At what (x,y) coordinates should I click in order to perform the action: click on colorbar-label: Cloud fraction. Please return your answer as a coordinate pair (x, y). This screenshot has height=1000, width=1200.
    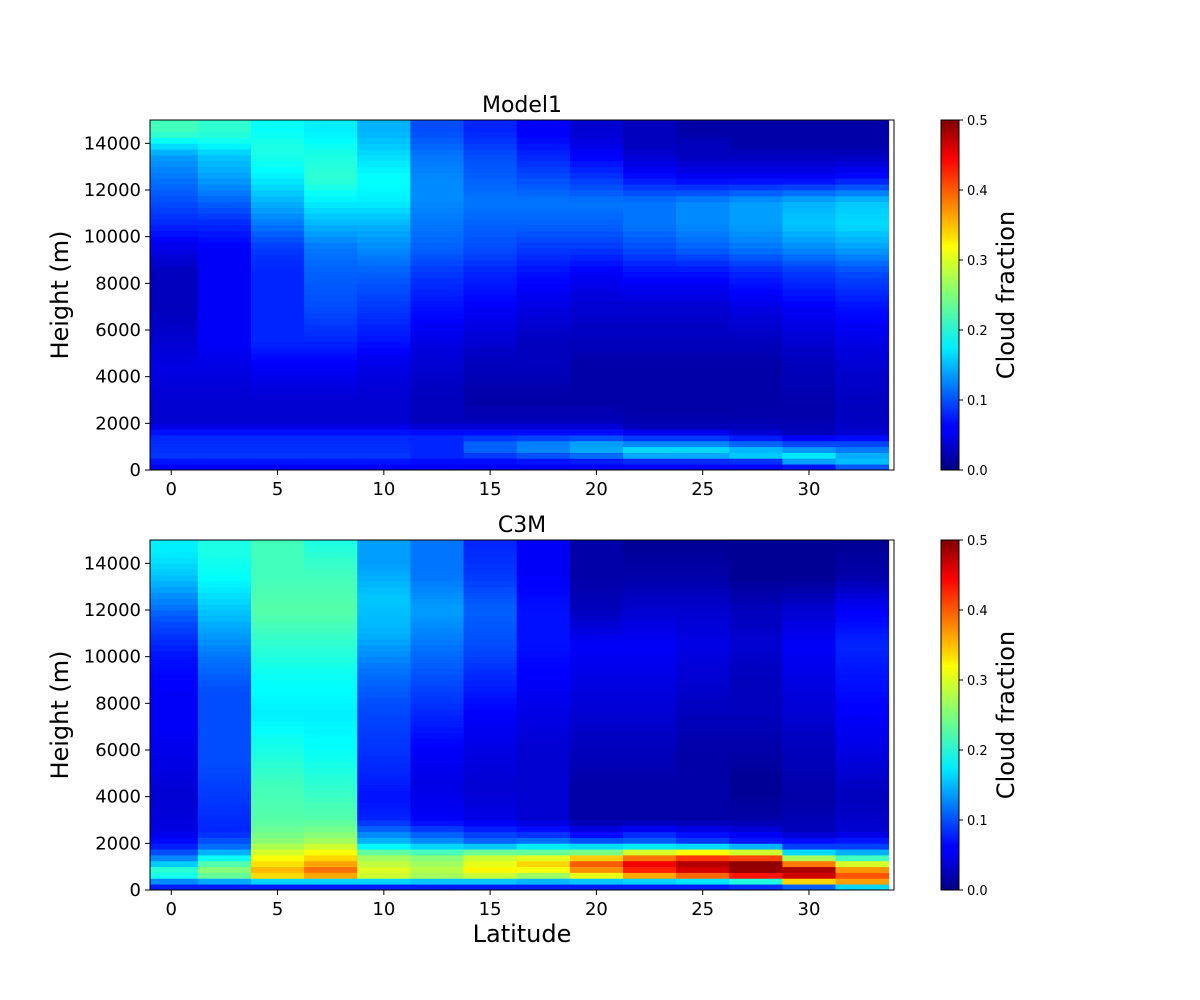
    Looking at the image, I should click on (1006, 715).